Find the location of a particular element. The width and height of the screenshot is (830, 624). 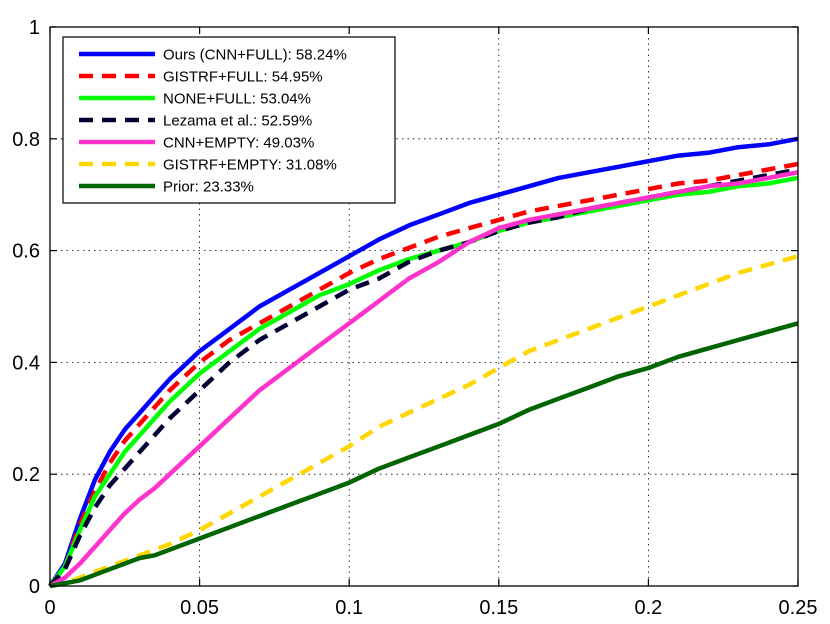

x-tick-label: 0.25 is located at coordinates (798, 608).